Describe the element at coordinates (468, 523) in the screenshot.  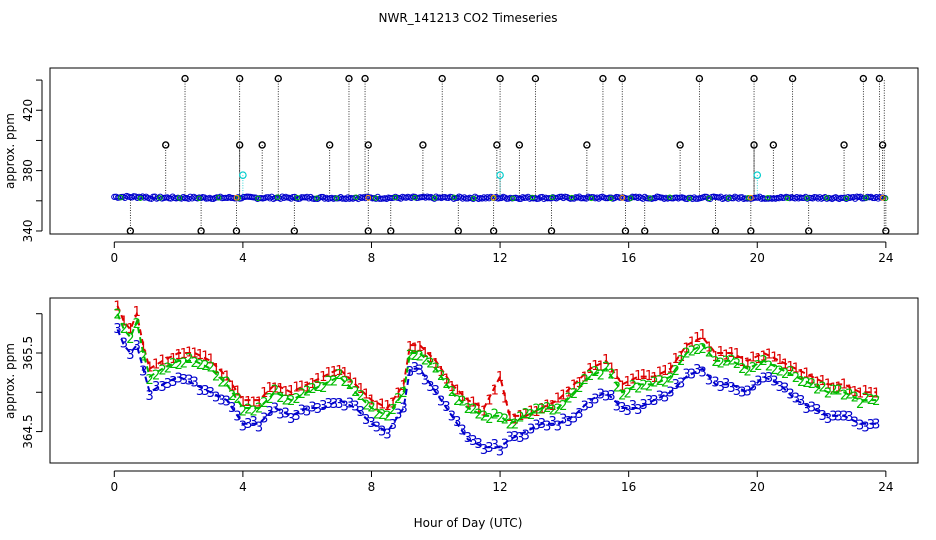
I see `x-axis-label: Hour of Day (UTC)` at that location.